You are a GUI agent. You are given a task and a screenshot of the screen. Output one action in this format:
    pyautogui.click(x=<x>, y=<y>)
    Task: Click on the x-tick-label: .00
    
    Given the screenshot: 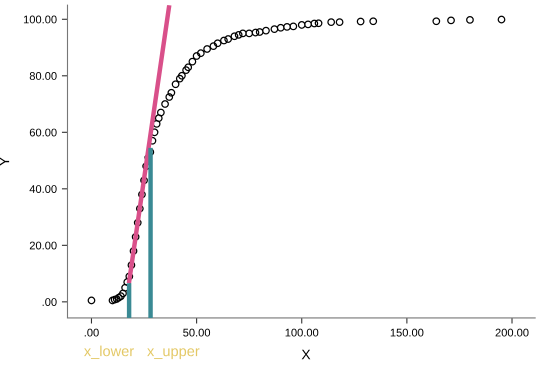 What is the action you would take?
    pyautogui.click(x=91, y=332)
    